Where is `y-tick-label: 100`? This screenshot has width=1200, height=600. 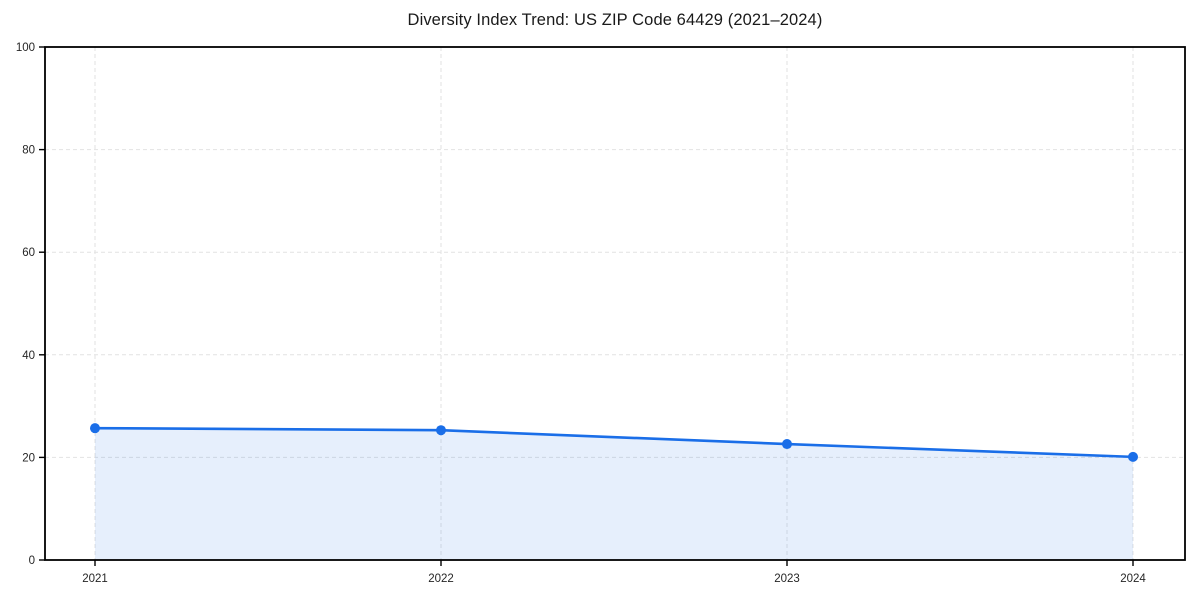
y-tick-label: 100 is located at coordinates (25, 48).